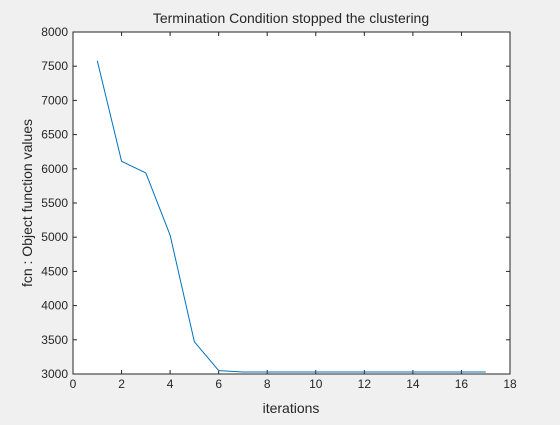  What do you see at coordinates (510, 384) in the screenshot?
I see `x-tick-label: 18` at bounding box center [510, 384].